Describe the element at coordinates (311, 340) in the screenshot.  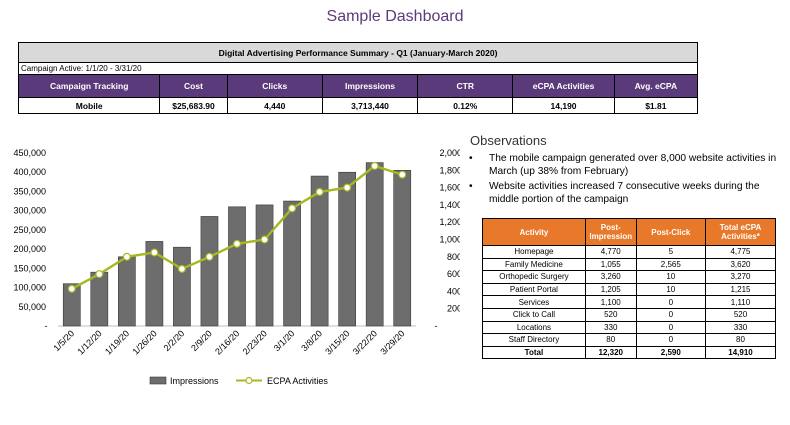
I see `x-tick-label: 3/8/20` at that location.